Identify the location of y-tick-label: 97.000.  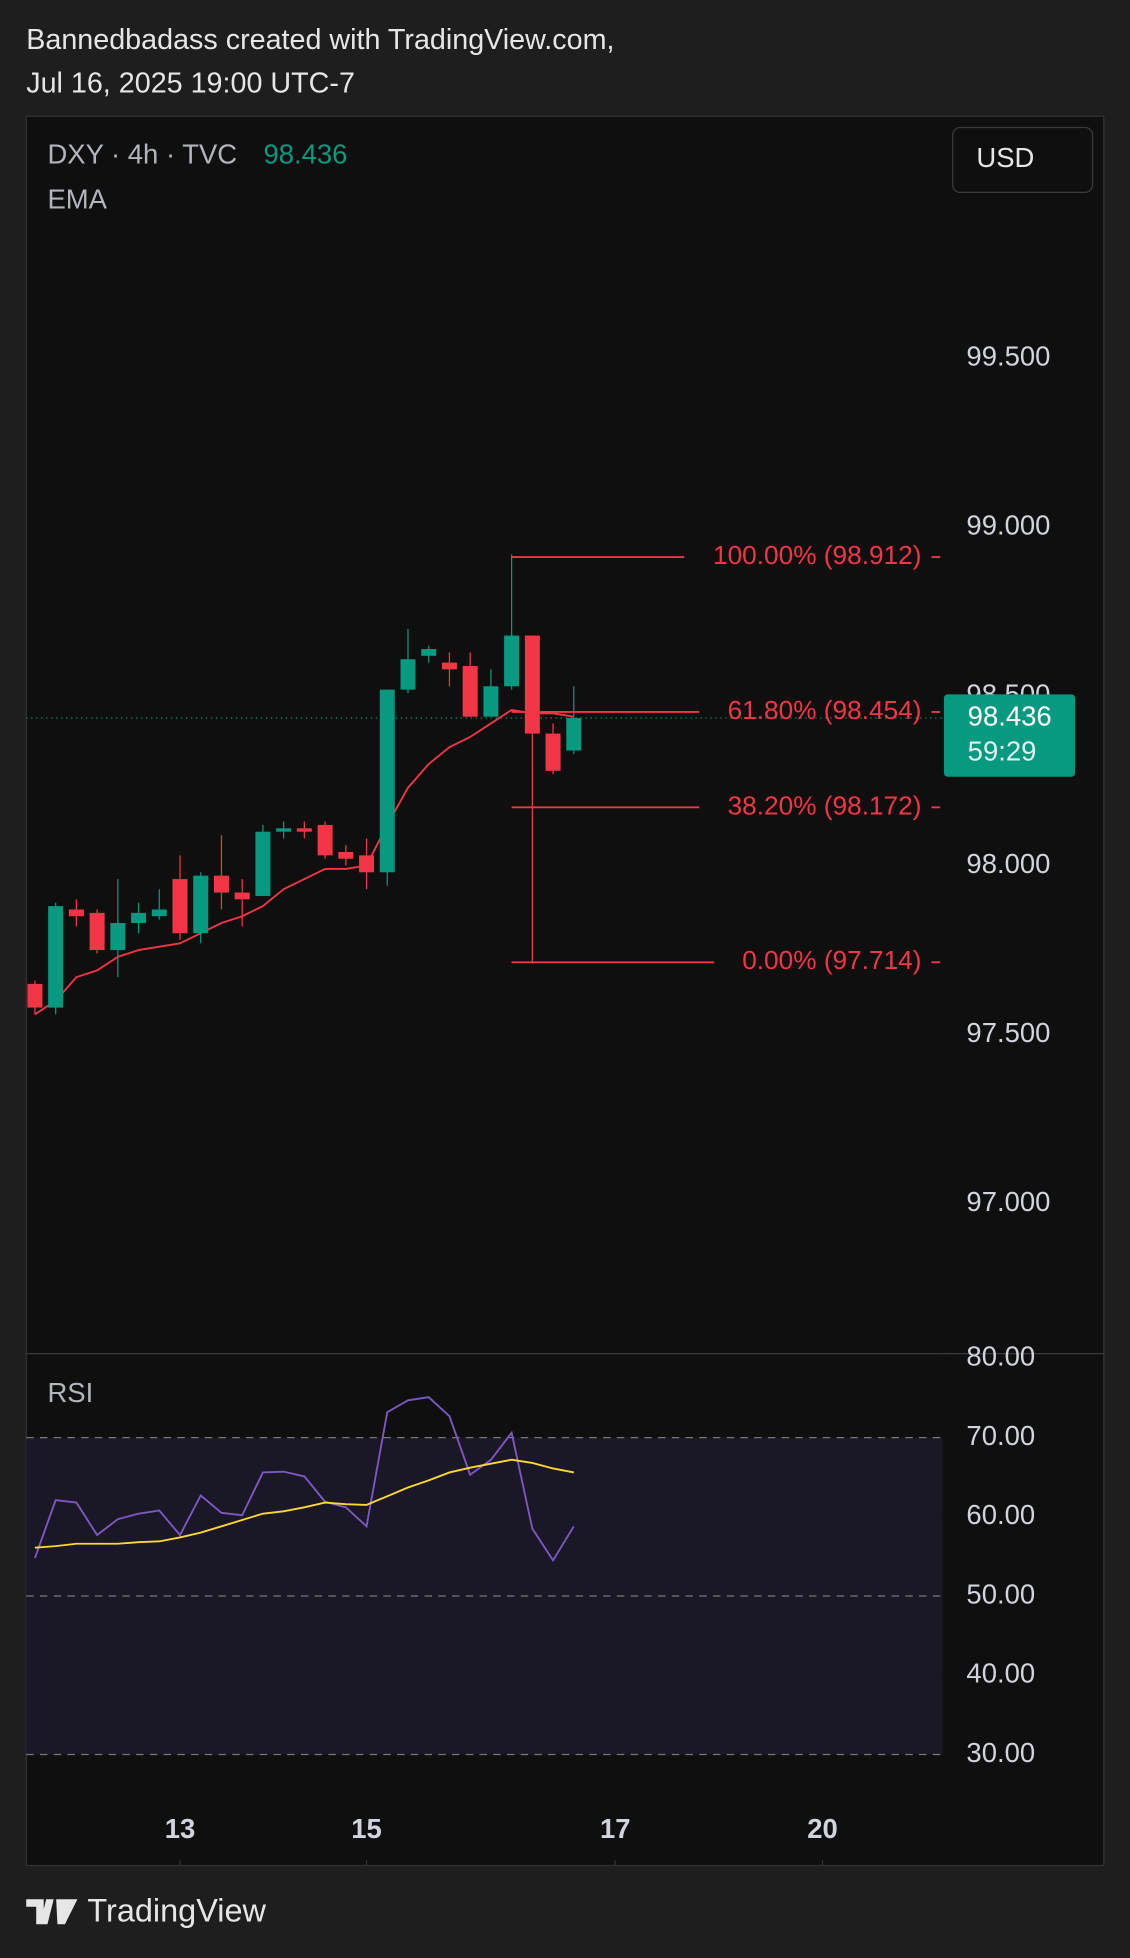
(1008, 1201).